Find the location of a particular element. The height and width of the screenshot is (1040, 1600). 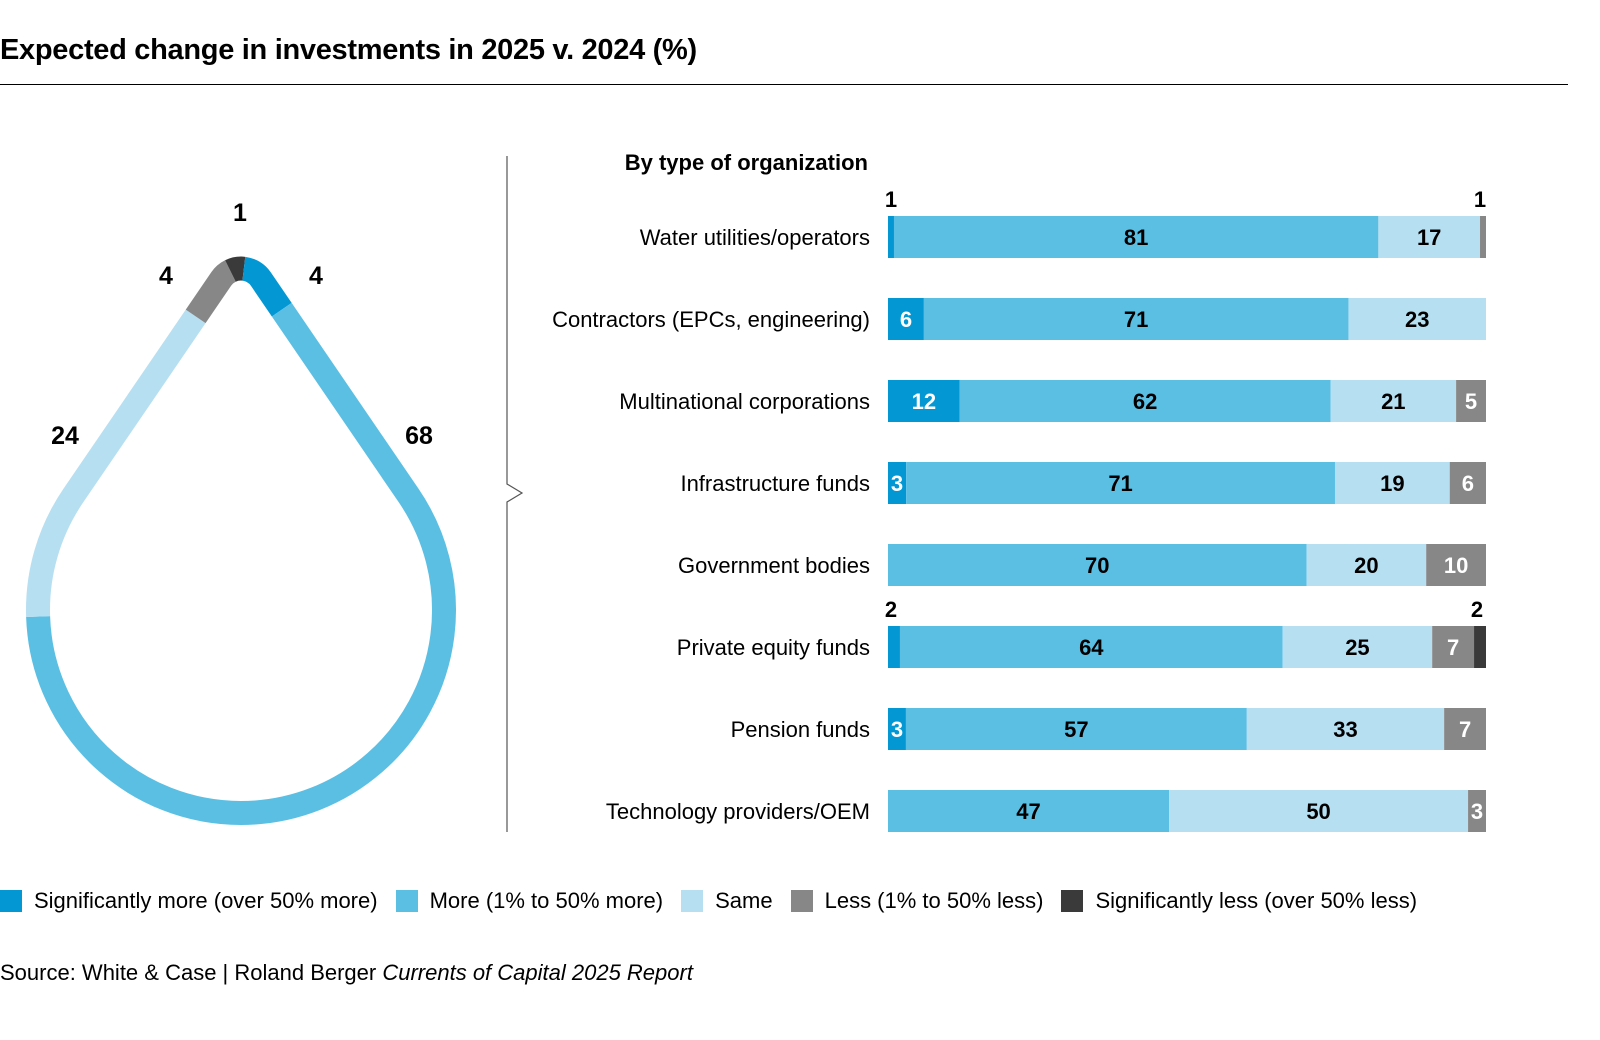

bar-row: Water utilities/operators 1 81 17 1 is located at coordinates (1063, 222).